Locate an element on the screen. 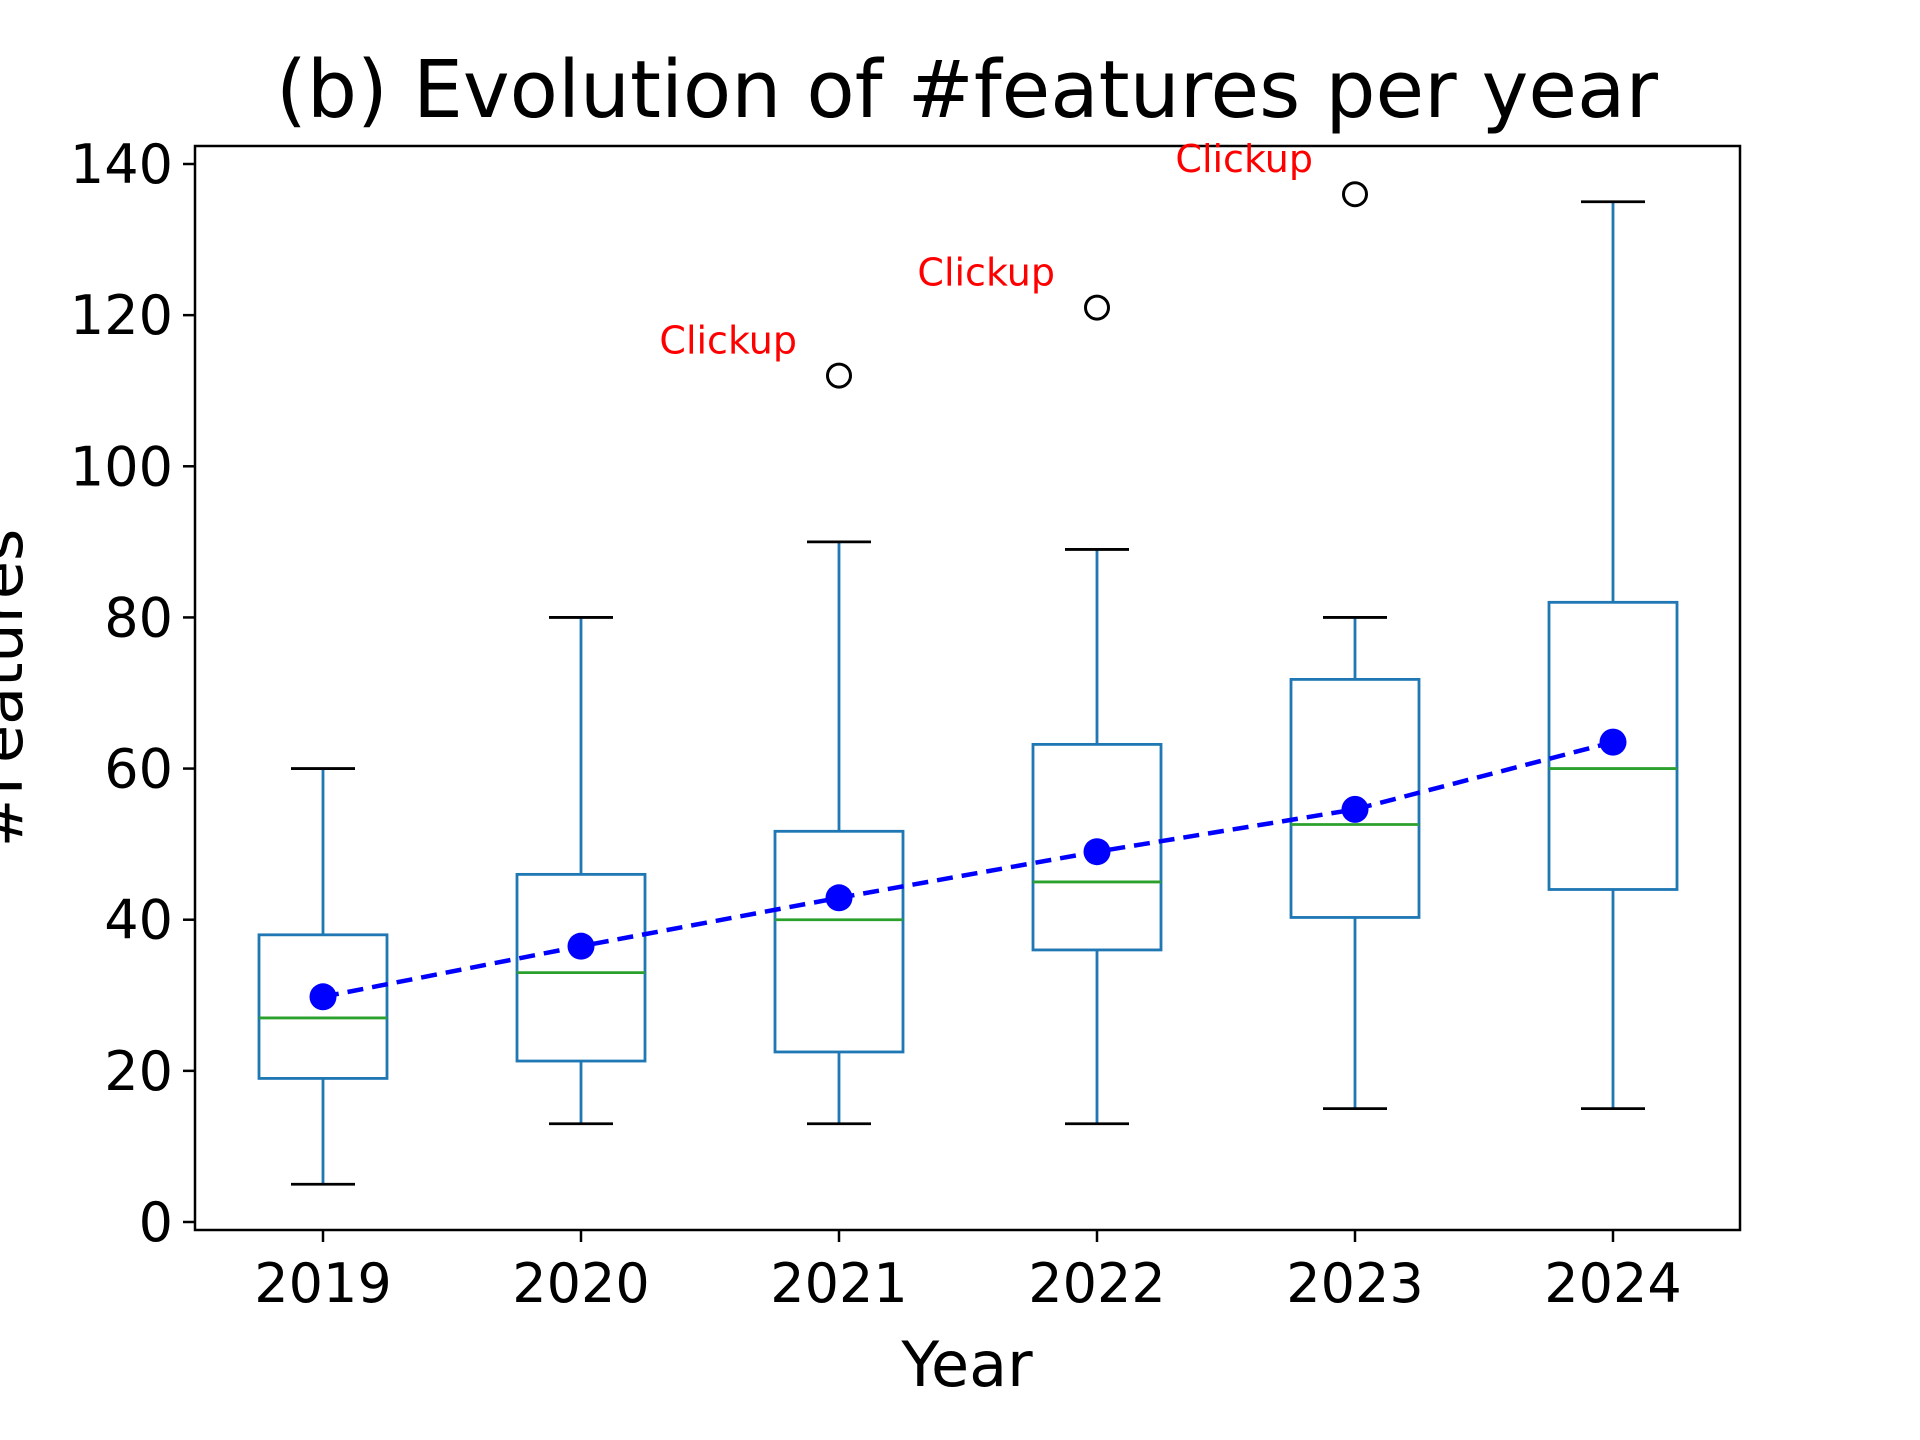  box-2021 is located at coordinates (839, 833).